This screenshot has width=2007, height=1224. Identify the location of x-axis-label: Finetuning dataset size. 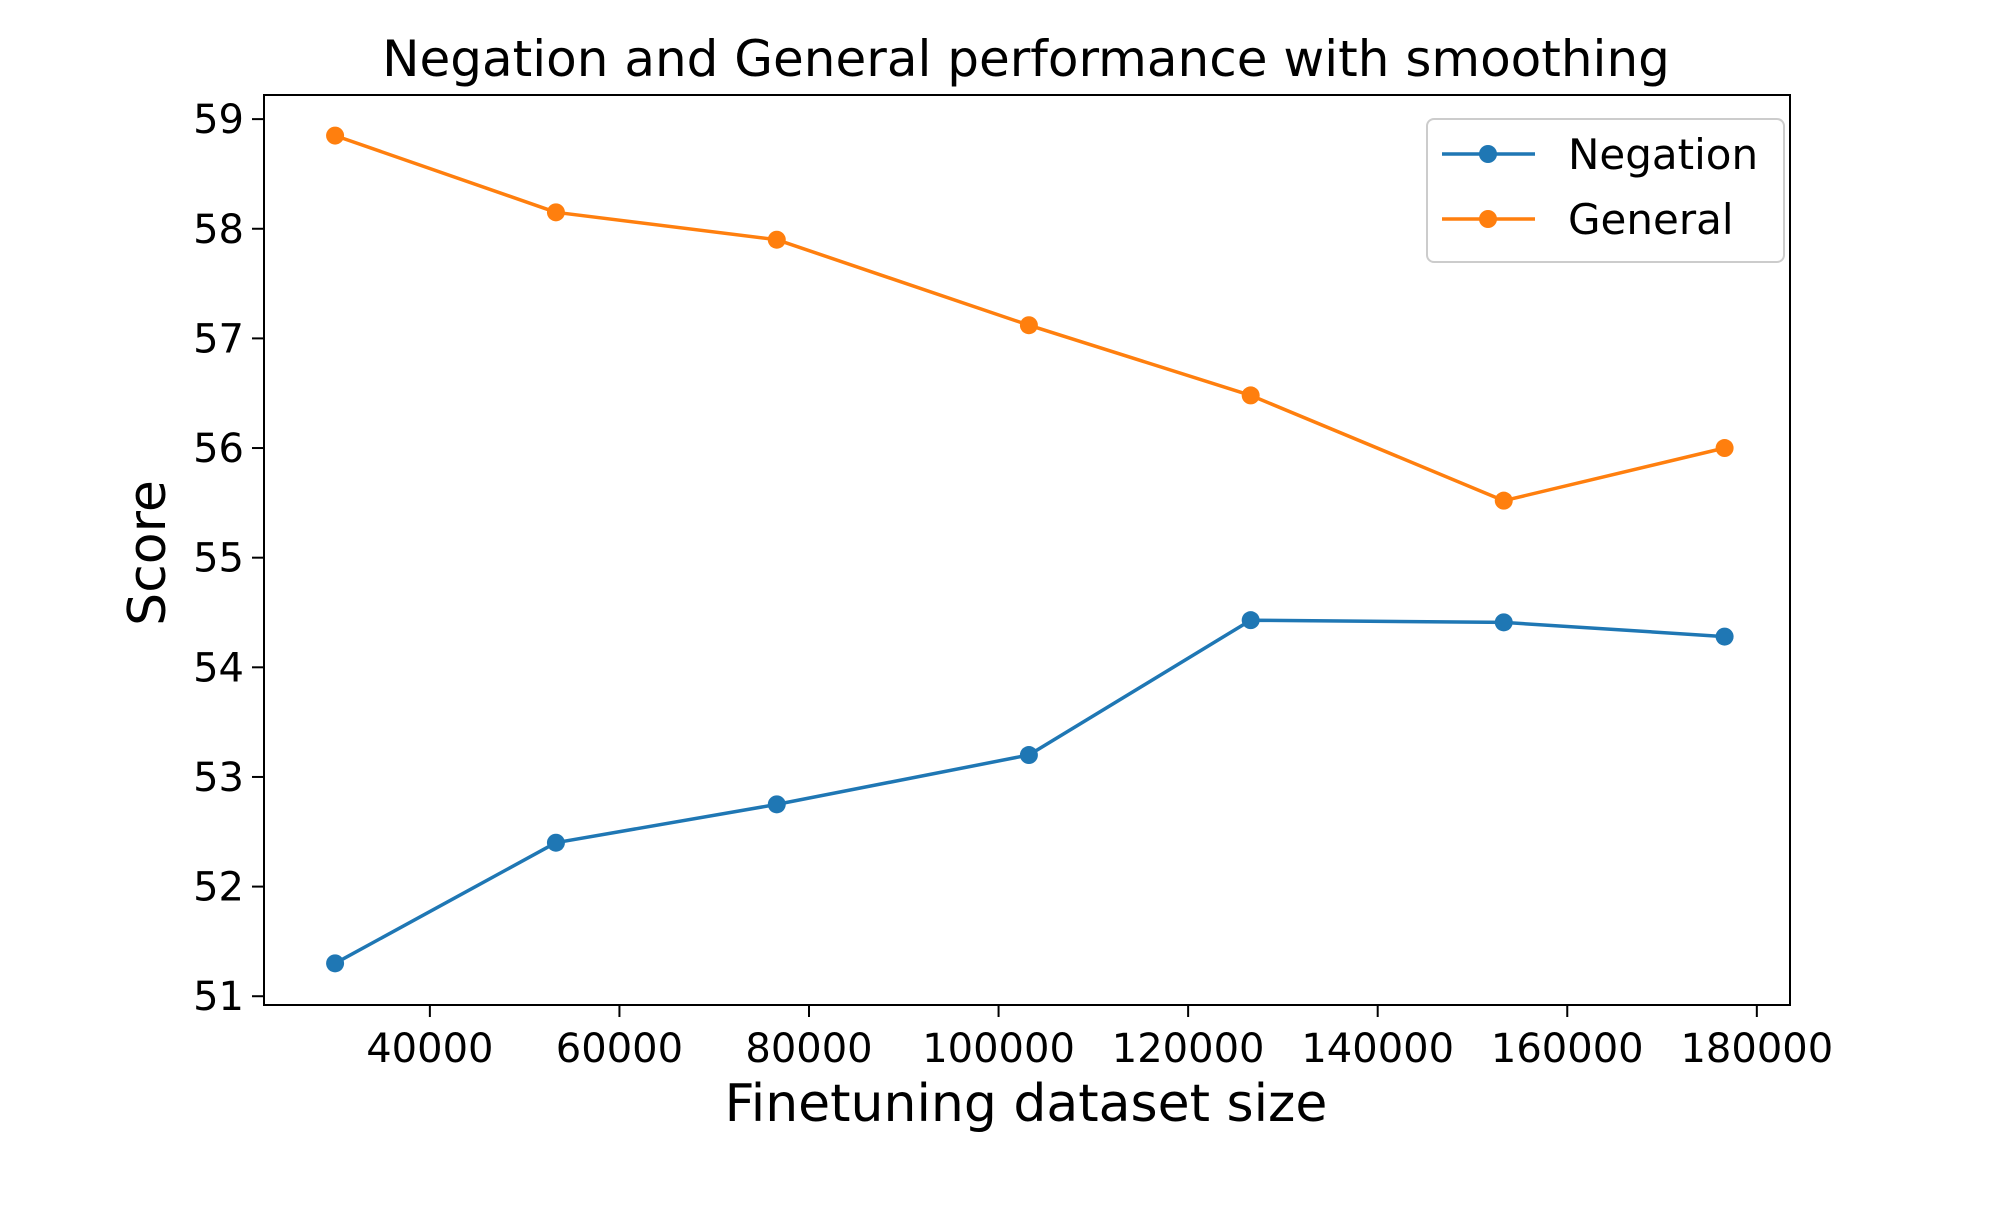
(1026, 1104).